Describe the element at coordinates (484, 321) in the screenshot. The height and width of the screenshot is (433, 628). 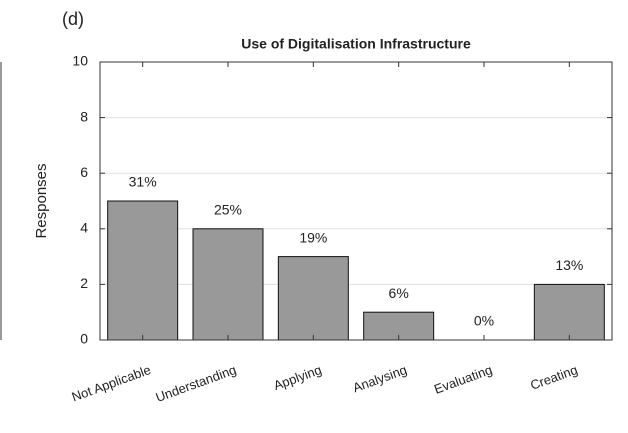
I see `share-label: 0%` at that location.